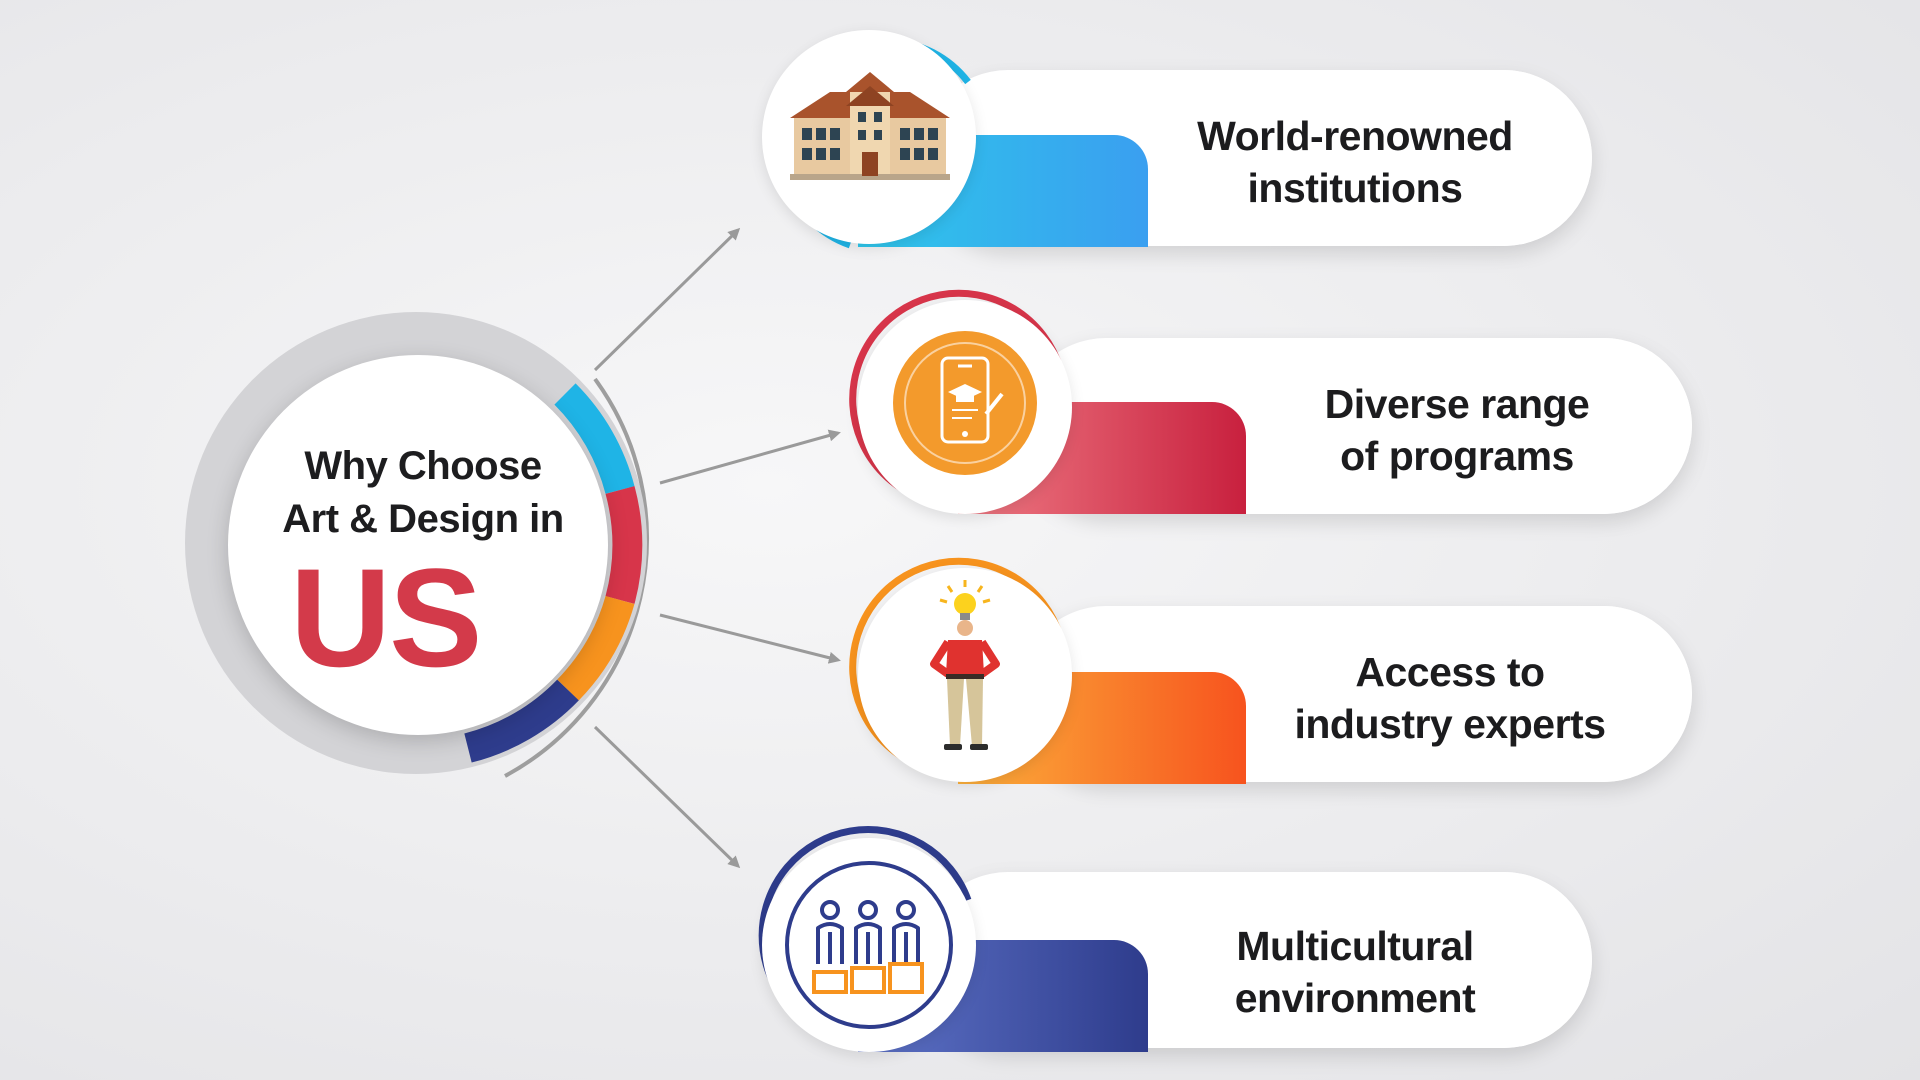 The height and width of the screenshot is (1080, 1920). I want to click on item-2-label-line2: of programs, so click(1457, 456).